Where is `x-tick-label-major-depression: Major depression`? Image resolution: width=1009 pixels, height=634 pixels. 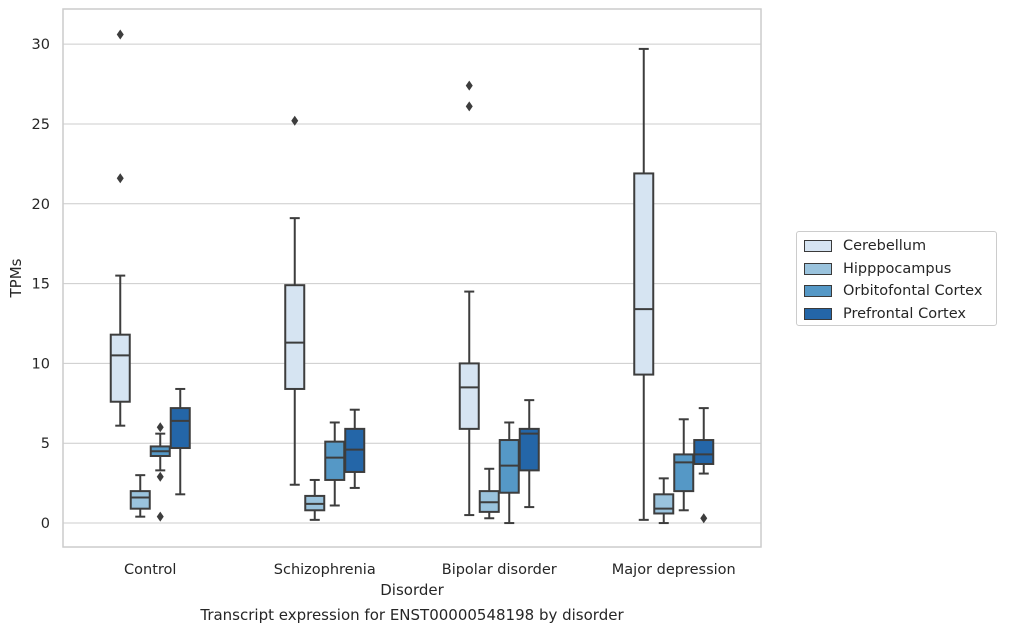 x-tick-label-major-depression: Major depression is located at coordinates (674, 570).